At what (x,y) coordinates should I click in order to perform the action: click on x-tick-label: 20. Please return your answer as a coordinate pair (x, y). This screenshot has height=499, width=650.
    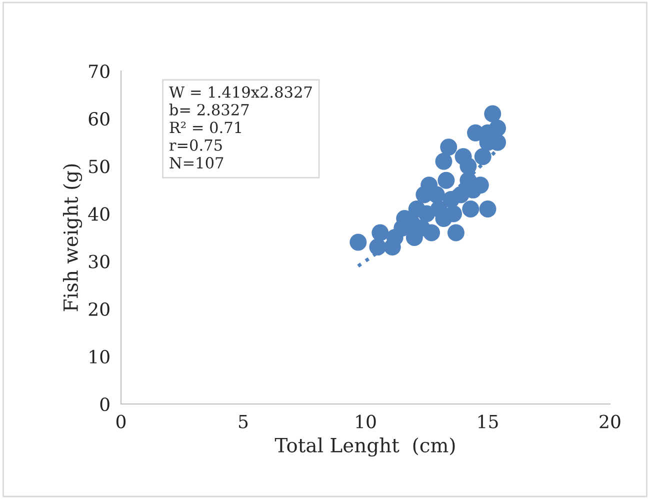
    Looking at the image, I should click on (610, 421).